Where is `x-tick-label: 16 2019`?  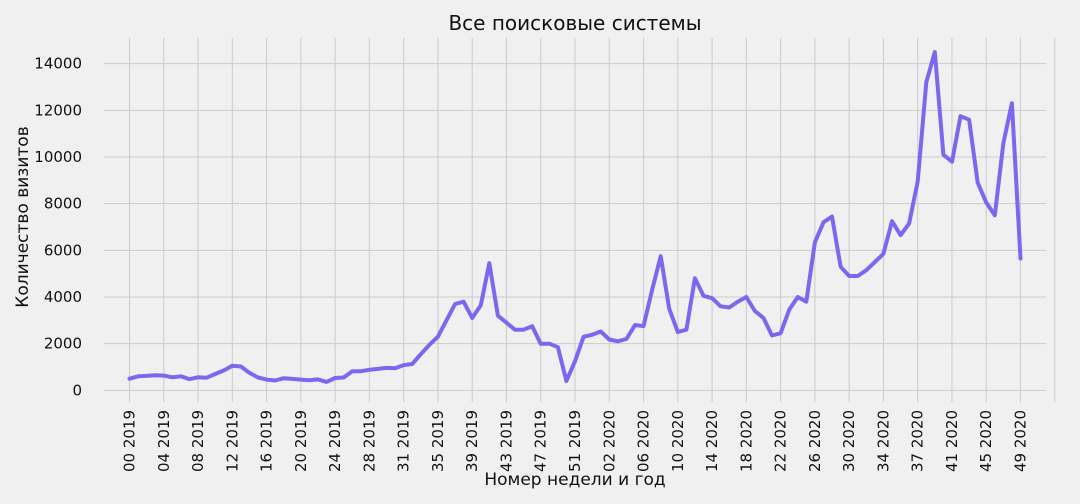
x-tick-label: 16 2019 is located at coordinates (267, 441).